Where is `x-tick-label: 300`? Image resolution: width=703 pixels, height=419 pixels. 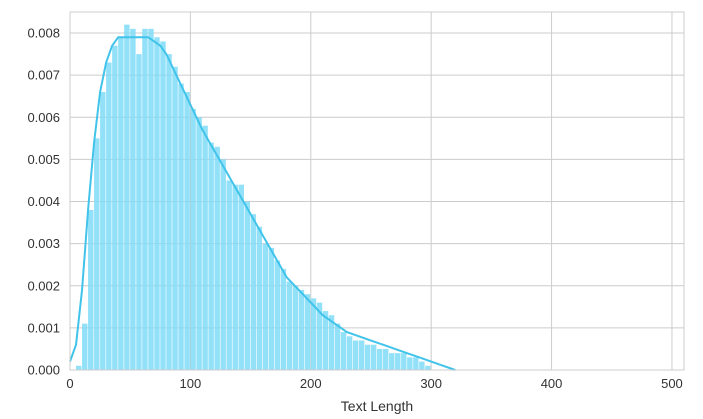
x-tick-label: 300 is located at coordinates (431, 383).